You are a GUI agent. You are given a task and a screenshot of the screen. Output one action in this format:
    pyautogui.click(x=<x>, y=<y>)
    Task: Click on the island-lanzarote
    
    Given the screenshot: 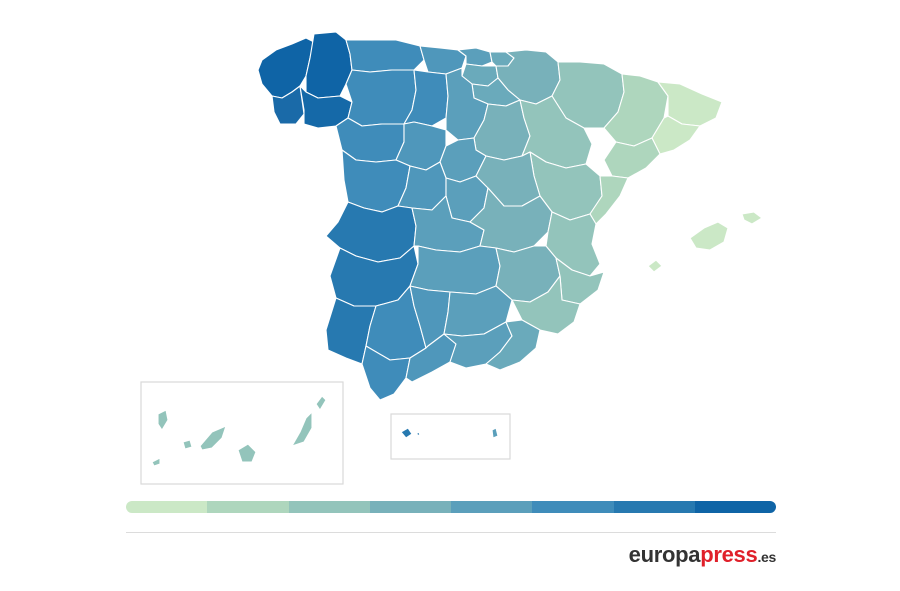 What is the action you would take?
    pyautogui.click(x=321, y=403)
    